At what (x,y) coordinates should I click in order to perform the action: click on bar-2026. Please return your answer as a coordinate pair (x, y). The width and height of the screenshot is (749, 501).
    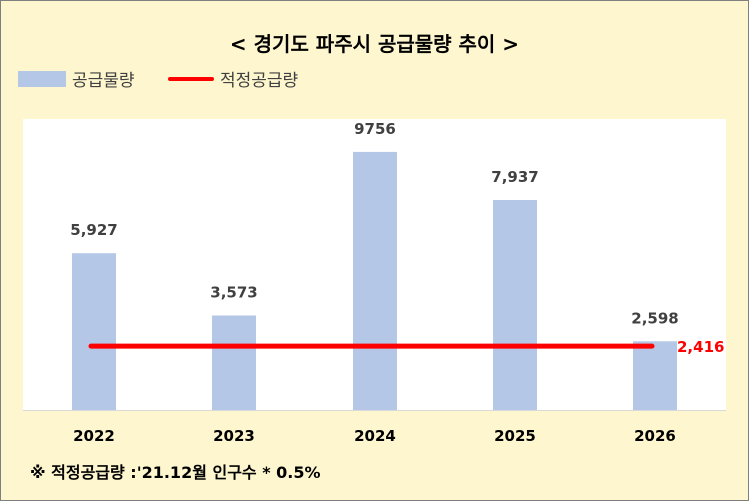
    Looking at the image, I should click on (655, 375).